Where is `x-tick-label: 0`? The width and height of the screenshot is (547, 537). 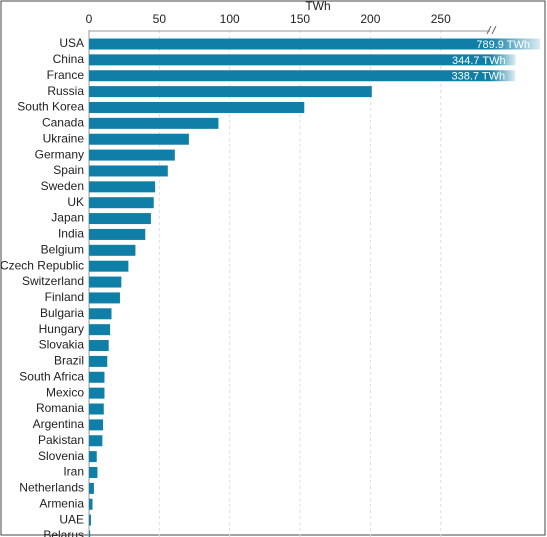 x-tick-label: 0 is located at coordinates (89, 19).